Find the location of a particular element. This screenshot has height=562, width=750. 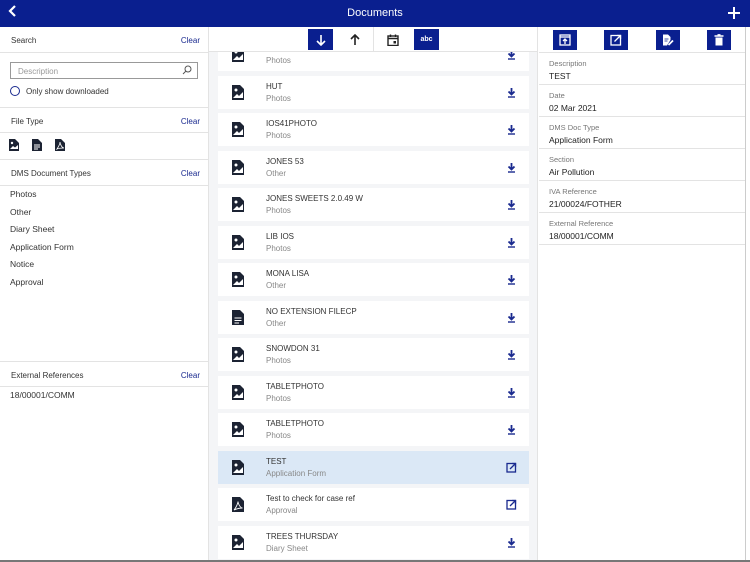

dms-document-types-header: DMS Document Types Clear is located at coordinates (104, 173).